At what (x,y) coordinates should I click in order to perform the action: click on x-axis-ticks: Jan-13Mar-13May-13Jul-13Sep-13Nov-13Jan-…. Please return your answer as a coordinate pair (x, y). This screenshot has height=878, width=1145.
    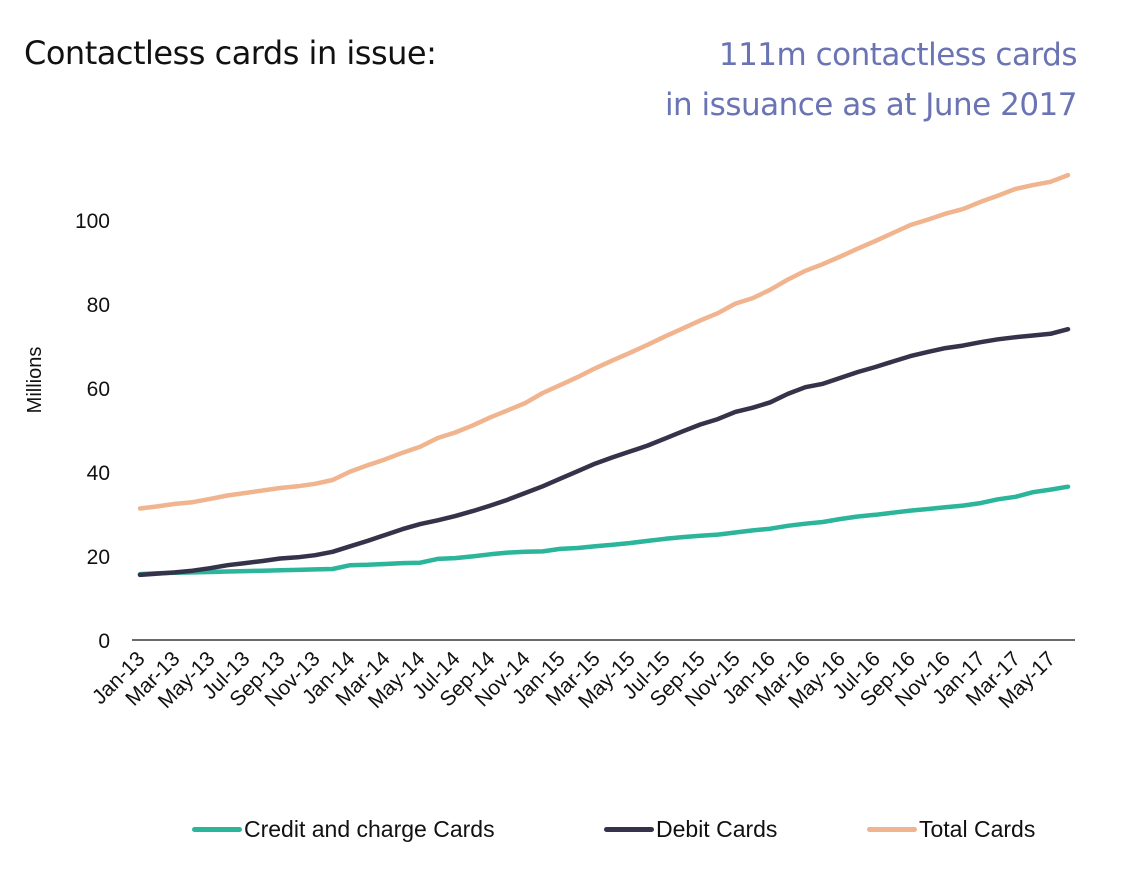
    Looking at the image, I should click on (574, 680).